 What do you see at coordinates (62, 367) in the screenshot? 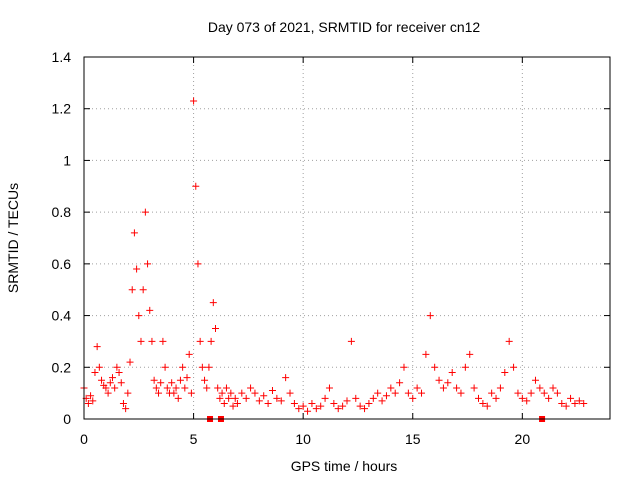
I see `y-tick-label: 0.2` at bounding box center [62, 367].